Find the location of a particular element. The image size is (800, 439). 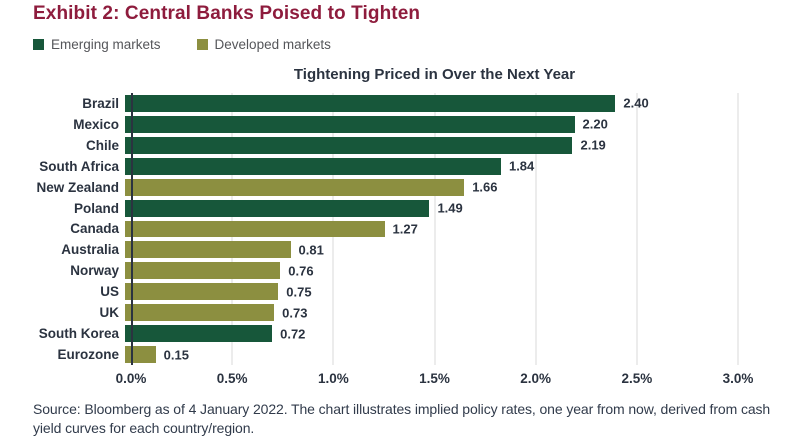

x-tick-label: 1.0% is located at coordinates (333, 378).